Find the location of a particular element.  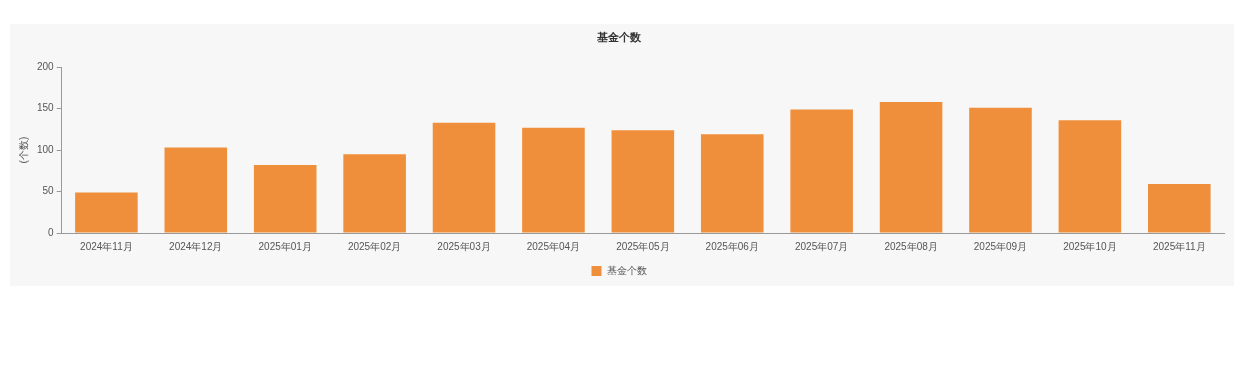

y-axis-title: (个数) is located at coordinates (23, 150).